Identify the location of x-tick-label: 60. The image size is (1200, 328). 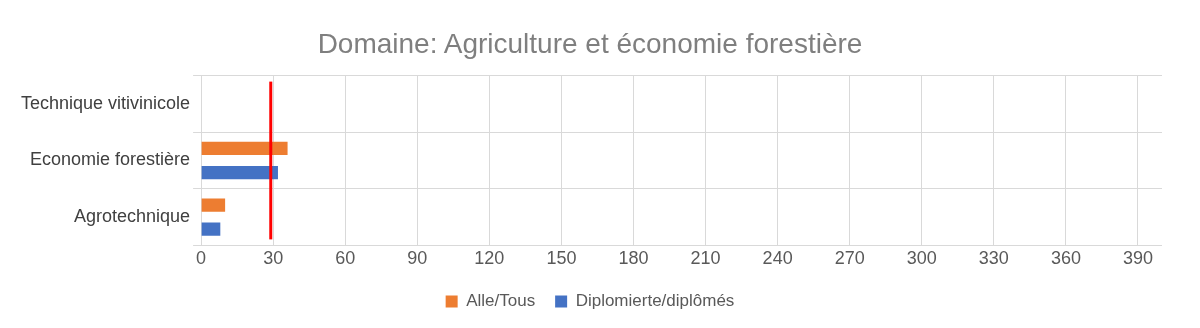
(345, 258).